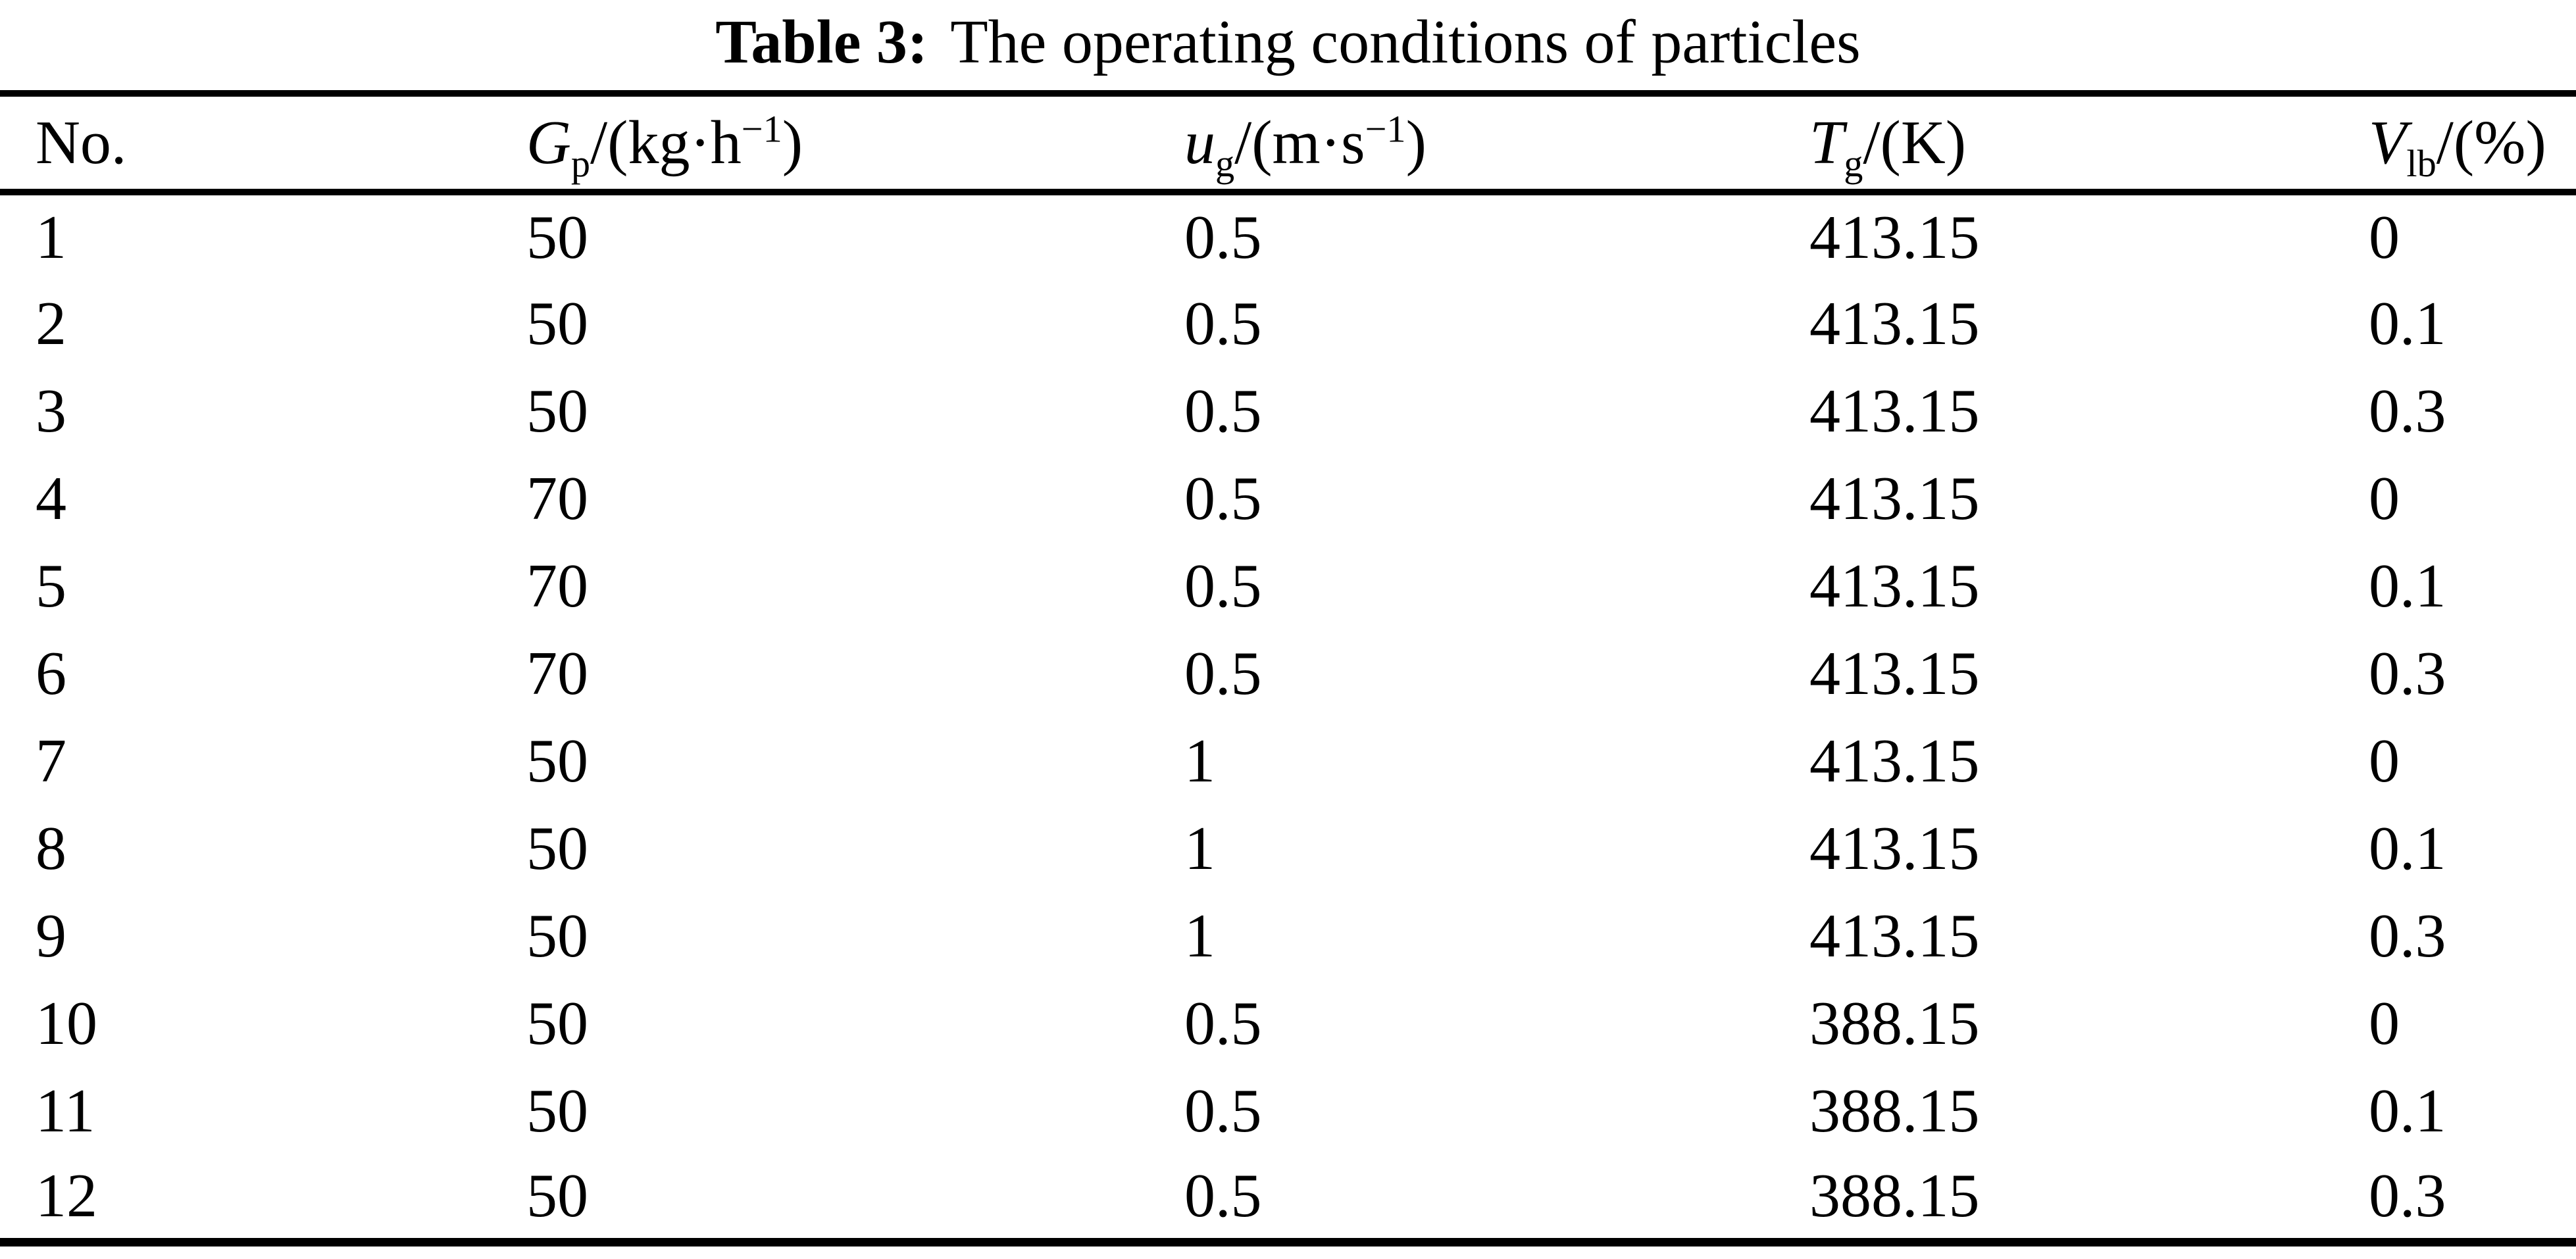  I want to click on table-row: 11 50 0.5 388.15 0.1, so click(1288, 1110).